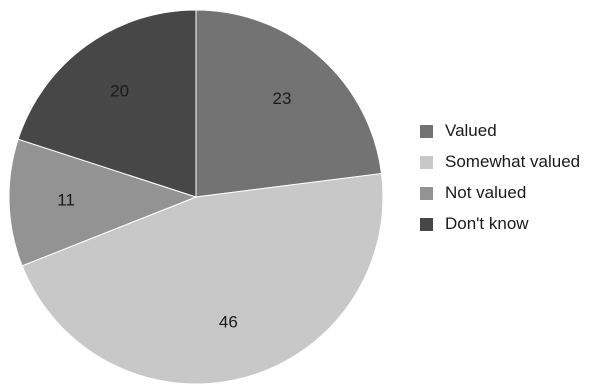 The image size is (614, 384). What do you see at coordinates (66, 200) in the screenshot?
I see `data-label-not-valued: 11` at bounding box center [66, 200].